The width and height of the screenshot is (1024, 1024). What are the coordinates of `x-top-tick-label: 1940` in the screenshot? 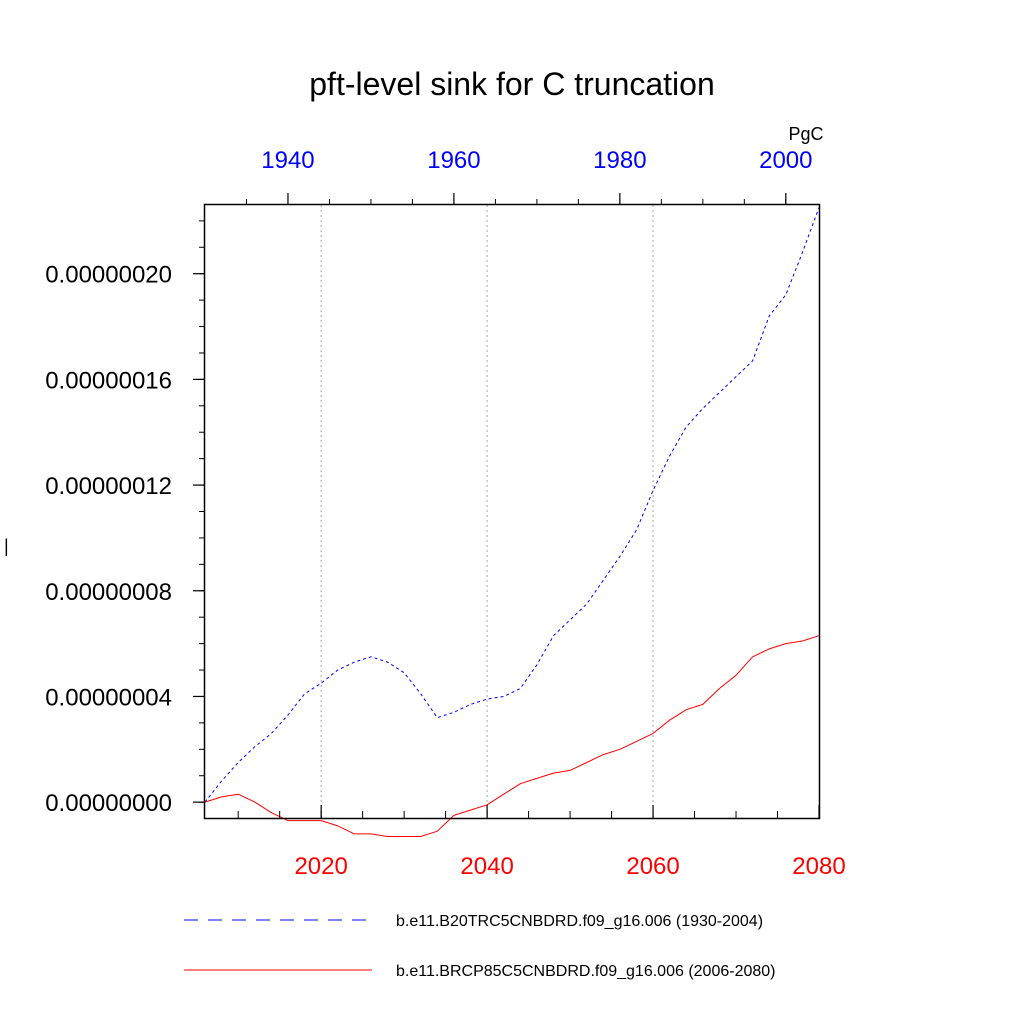 It's located at (287, 160).